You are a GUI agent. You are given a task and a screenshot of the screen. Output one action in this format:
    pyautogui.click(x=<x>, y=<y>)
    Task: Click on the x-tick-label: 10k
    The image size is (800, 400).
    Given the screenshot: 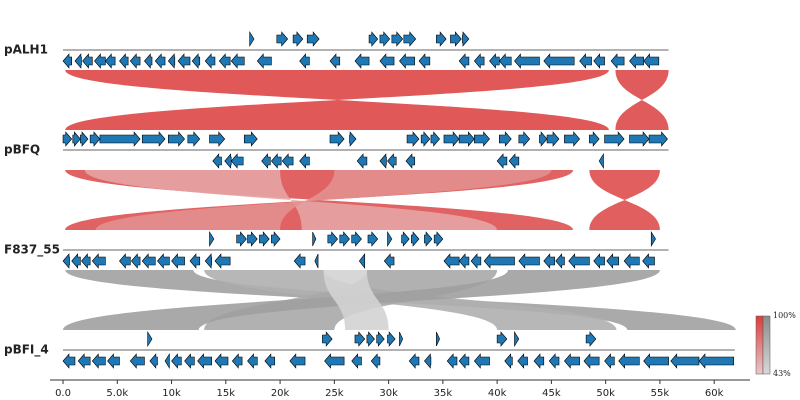 What is the action you would take?
    pyautogui.click(x=171, y=393)
    